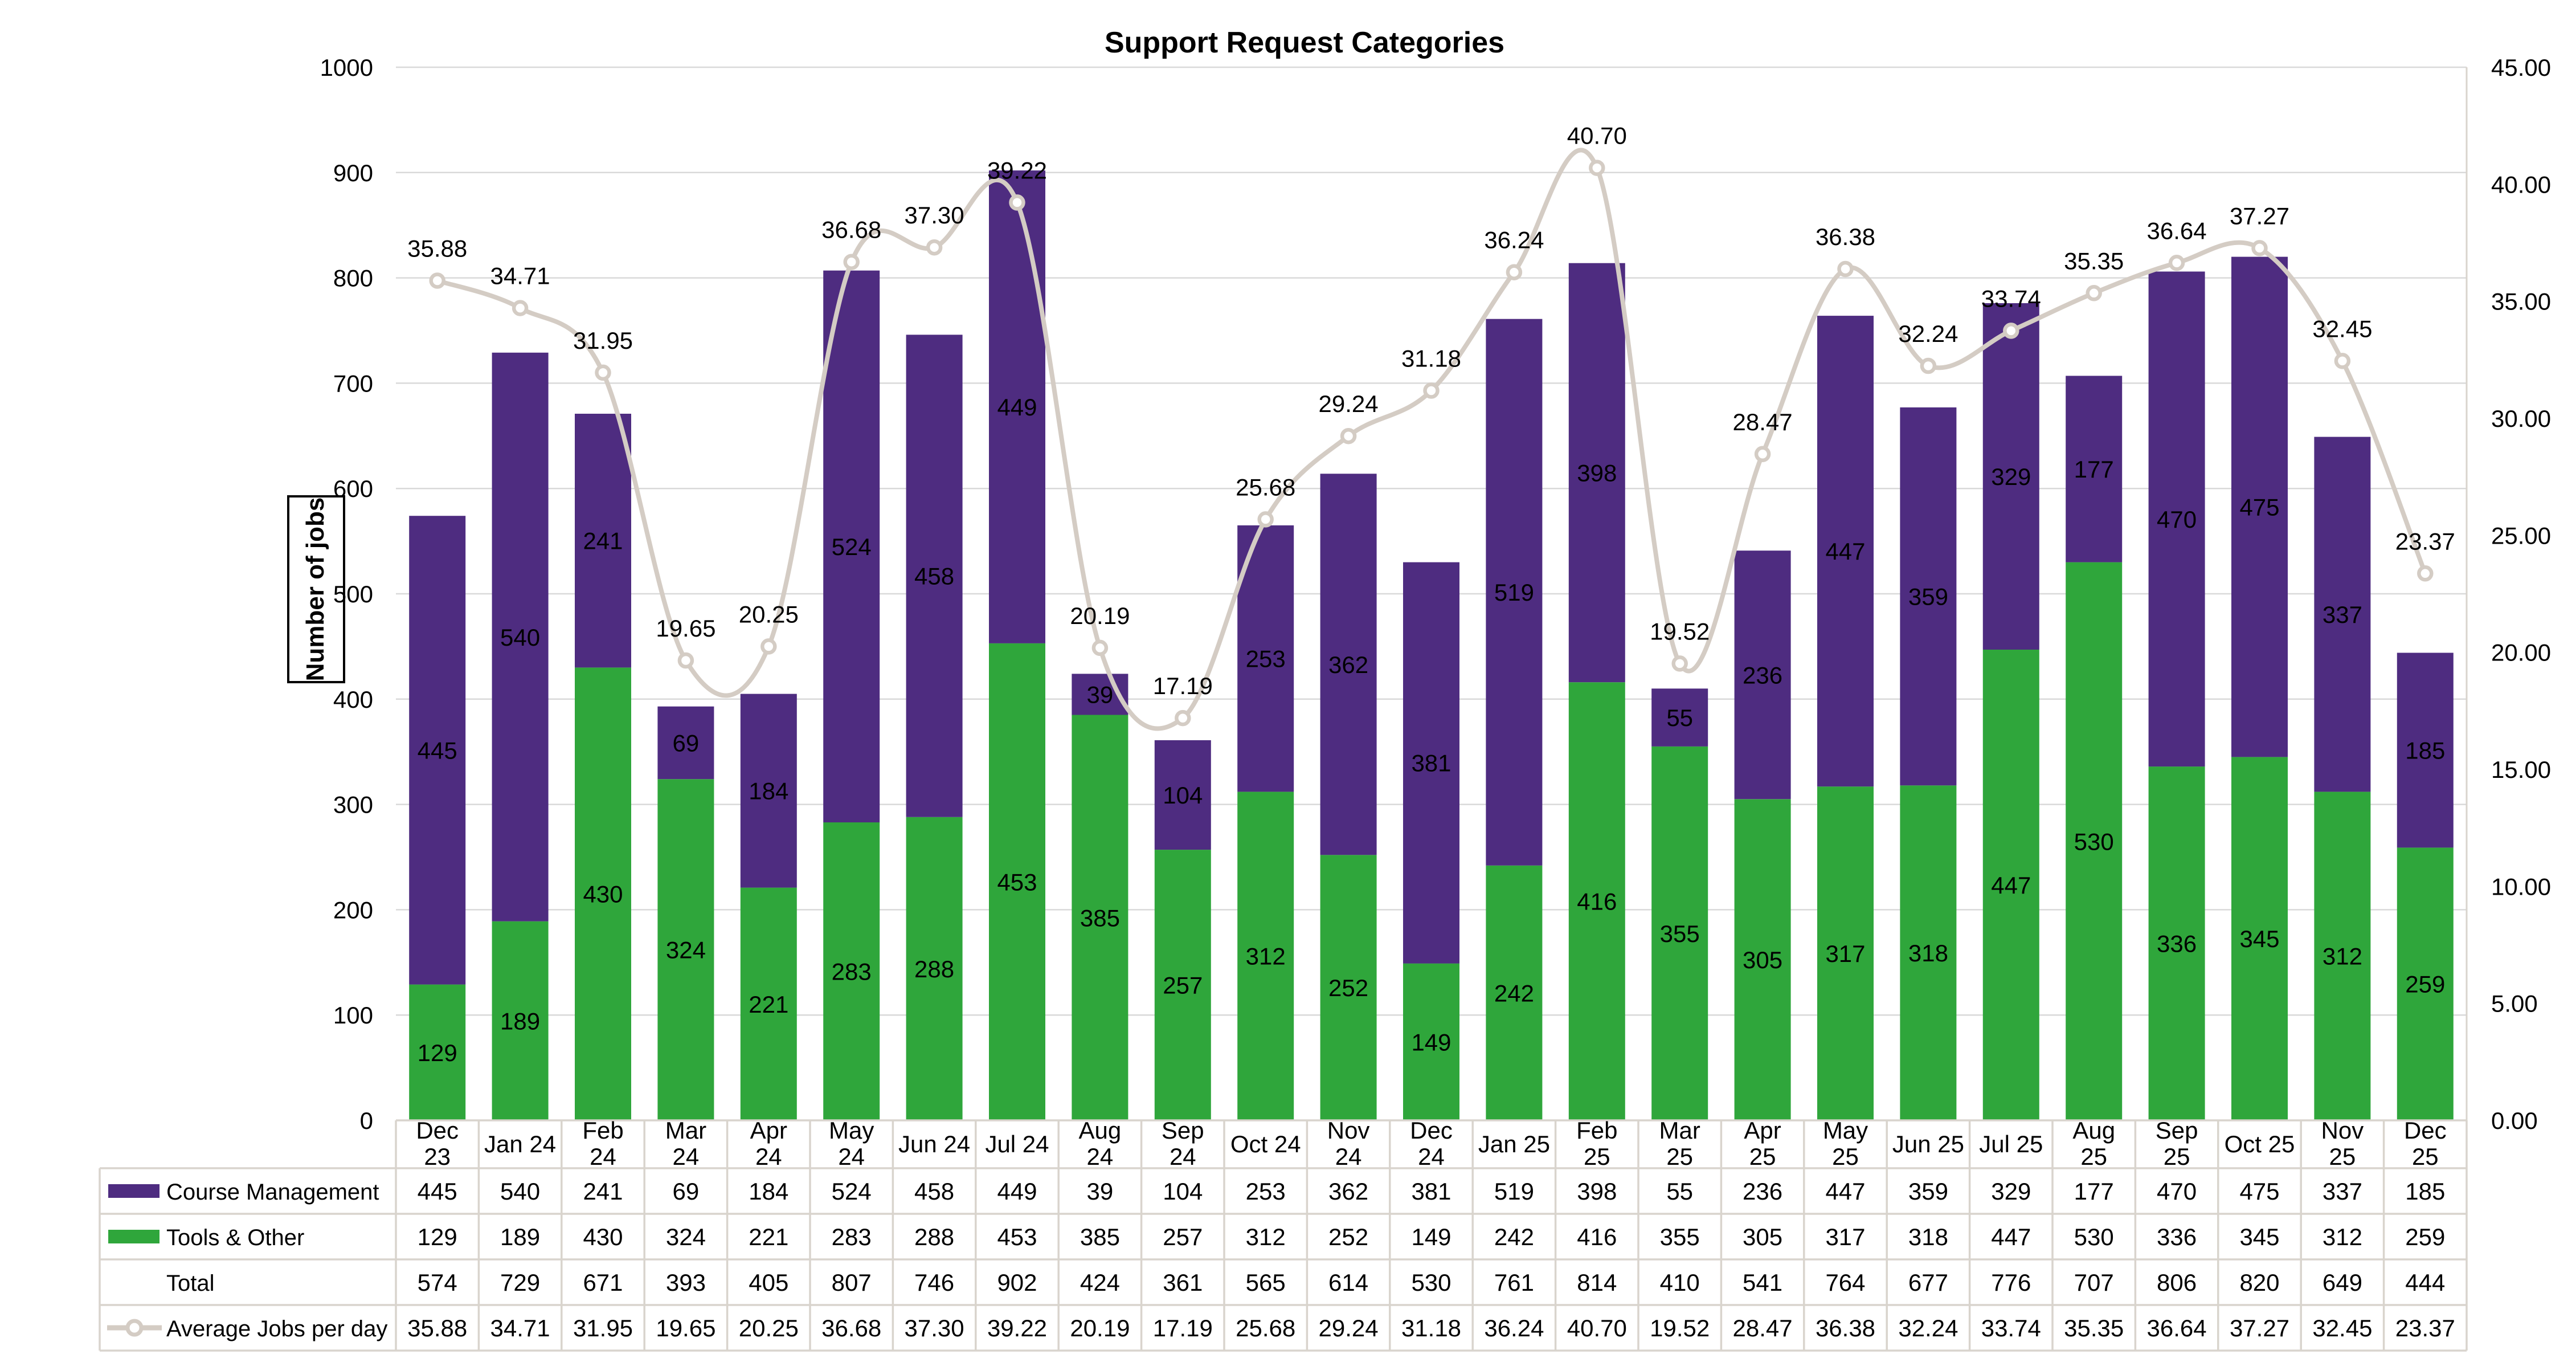 Image resolution: width=2576 pixels, height=1354 pixels. I want to click on average-jobs-label: 40.70, so click(1597, 136).